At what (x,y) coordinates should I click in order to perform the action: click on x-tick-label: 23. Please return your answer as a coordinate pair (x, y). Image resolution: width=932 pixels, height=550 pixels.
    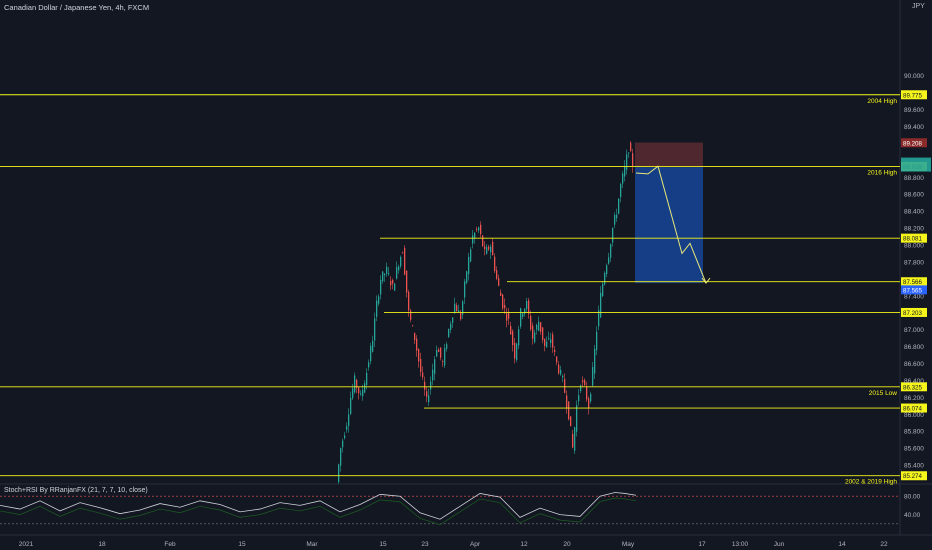
    Looking at the image, I should click on (425, 544).